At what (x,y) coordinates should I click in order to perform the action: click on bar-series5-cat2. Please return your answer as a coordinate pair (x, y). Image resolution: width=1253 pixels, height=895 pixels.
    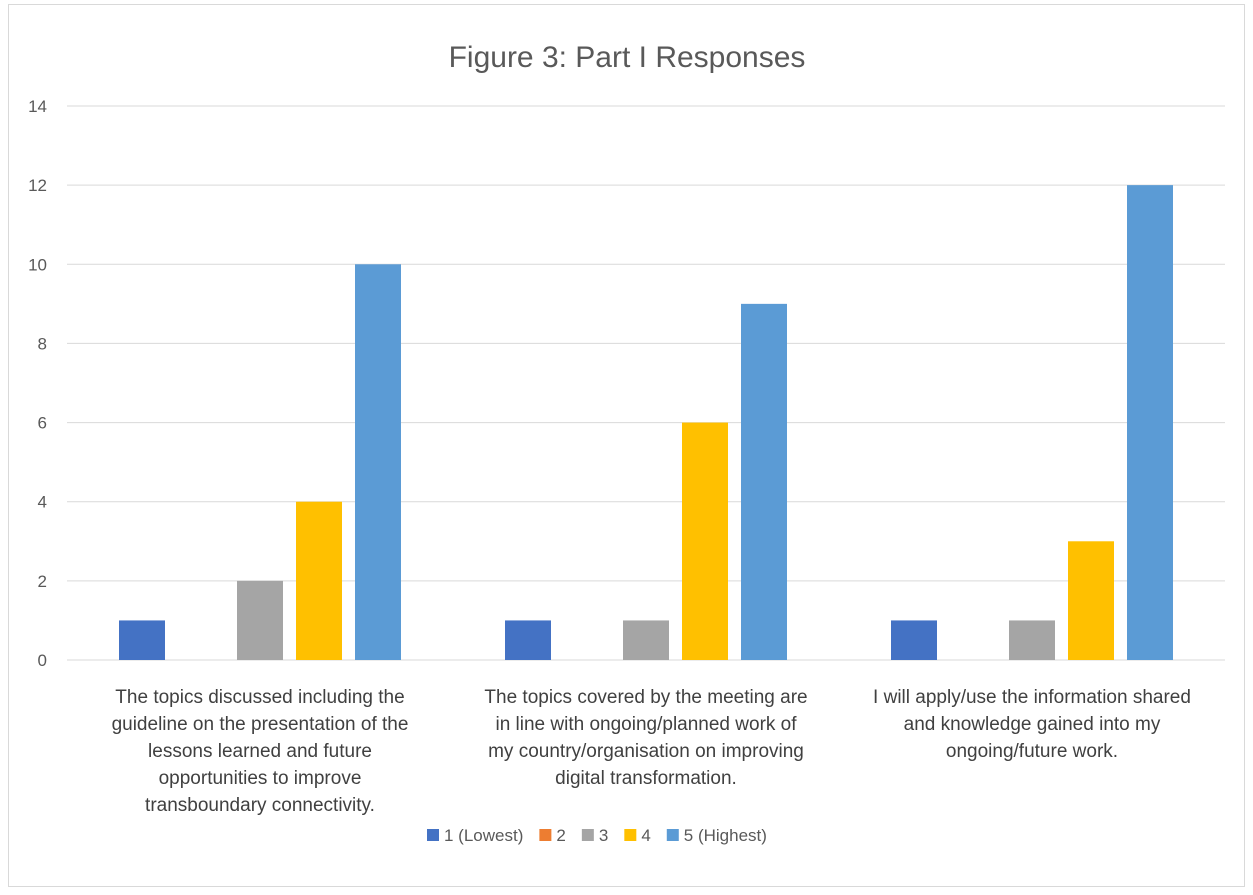
    Looking at the image, I should click on (764, 481).